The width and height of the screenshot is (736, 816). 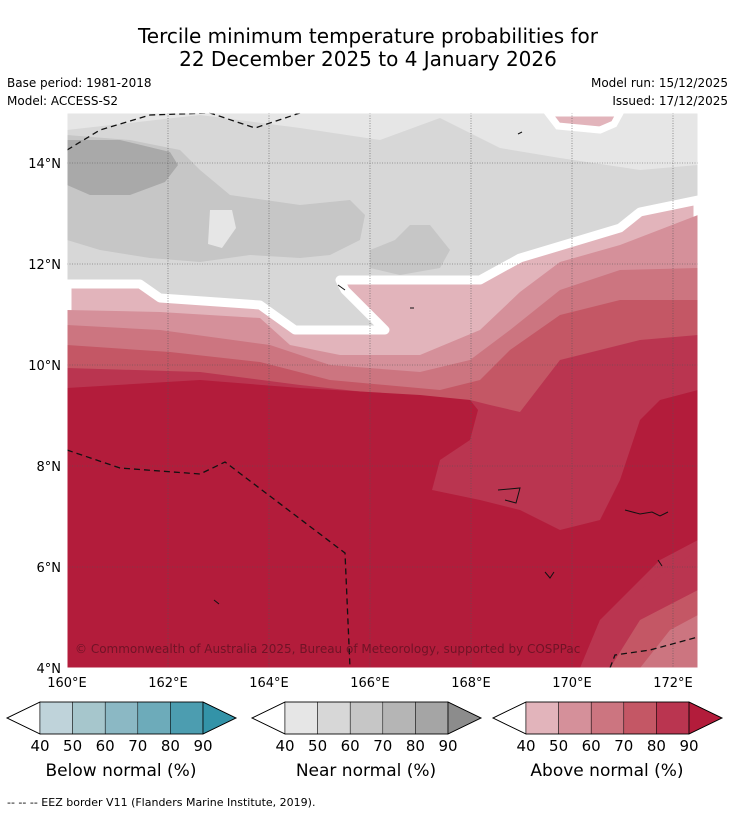 What do you see at coordinates (583, 123) in the screenshot?
I see `above-normal-40-top` at bounding box center [583, 123].